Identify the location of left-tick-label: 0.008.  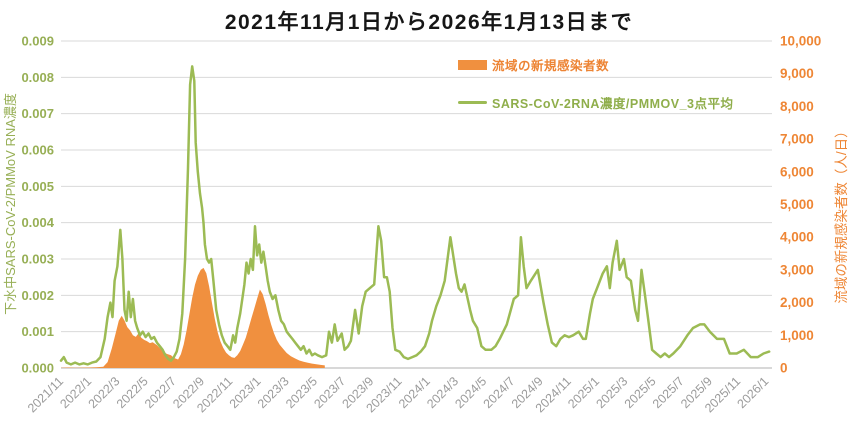
(37, 77).